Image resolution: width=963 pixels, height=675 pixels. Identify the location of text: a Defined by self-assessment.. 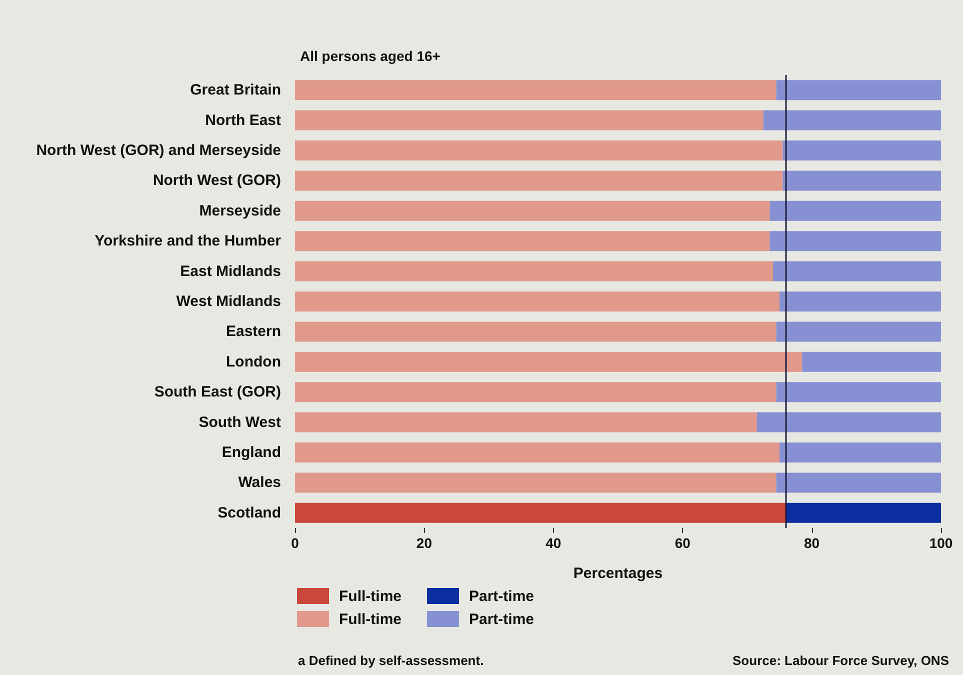
(391, 660).